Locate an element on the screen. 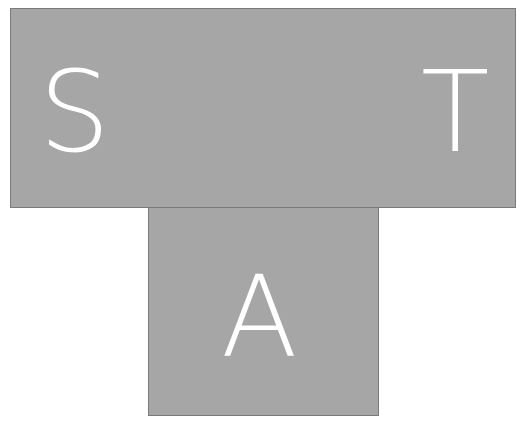 The width and height of the screenshot is (524, 422). label-a: A is located at coordinates (259, 318).